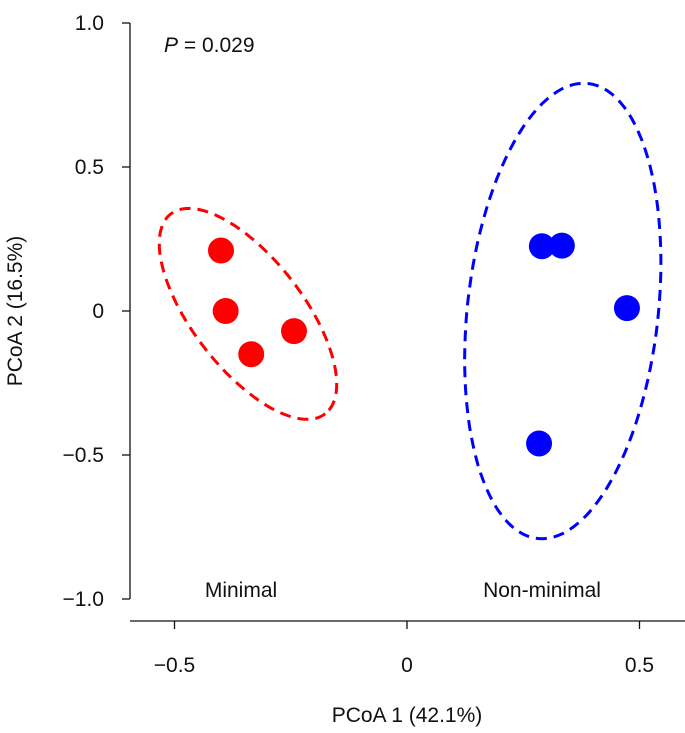  I want to click on group-label-minimal: Minimal, so click(241, 590).